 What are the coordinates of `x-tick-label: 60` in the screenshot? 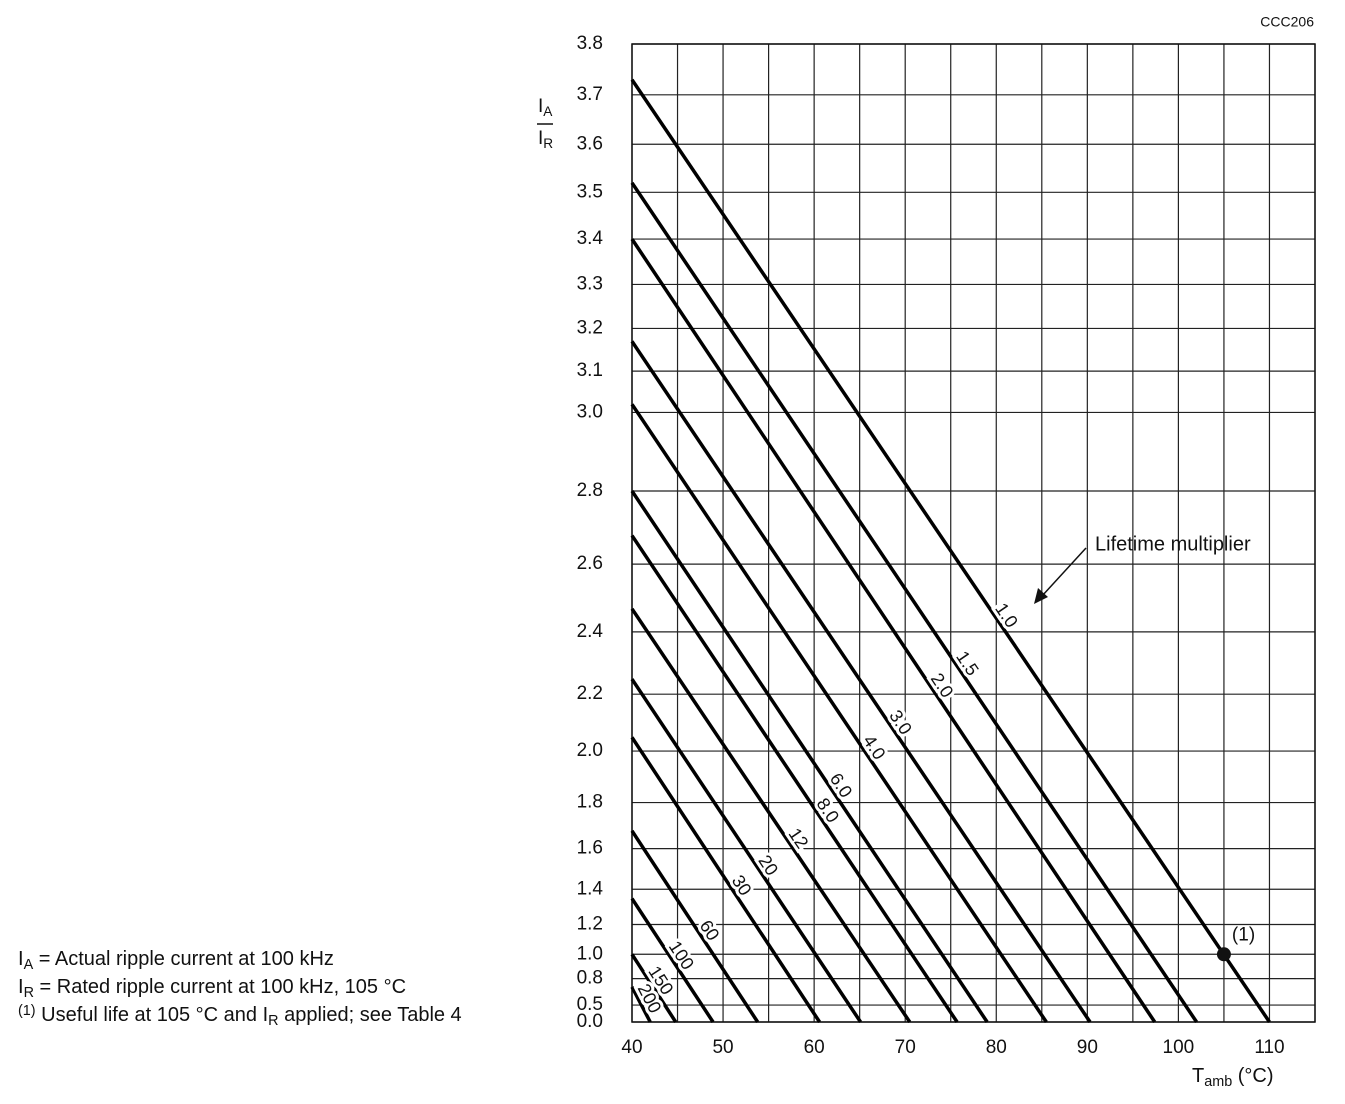 It's located at (814, 1047).